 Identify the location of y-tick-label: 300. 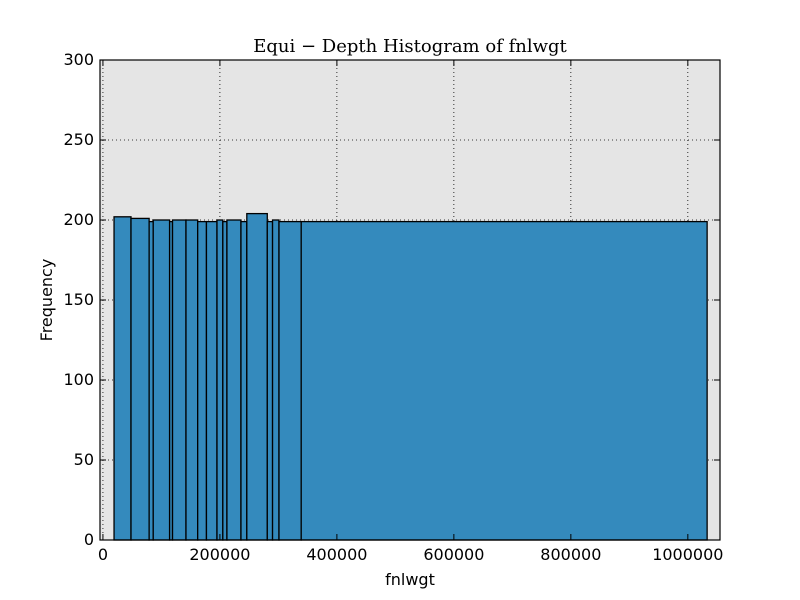
(78, 59).